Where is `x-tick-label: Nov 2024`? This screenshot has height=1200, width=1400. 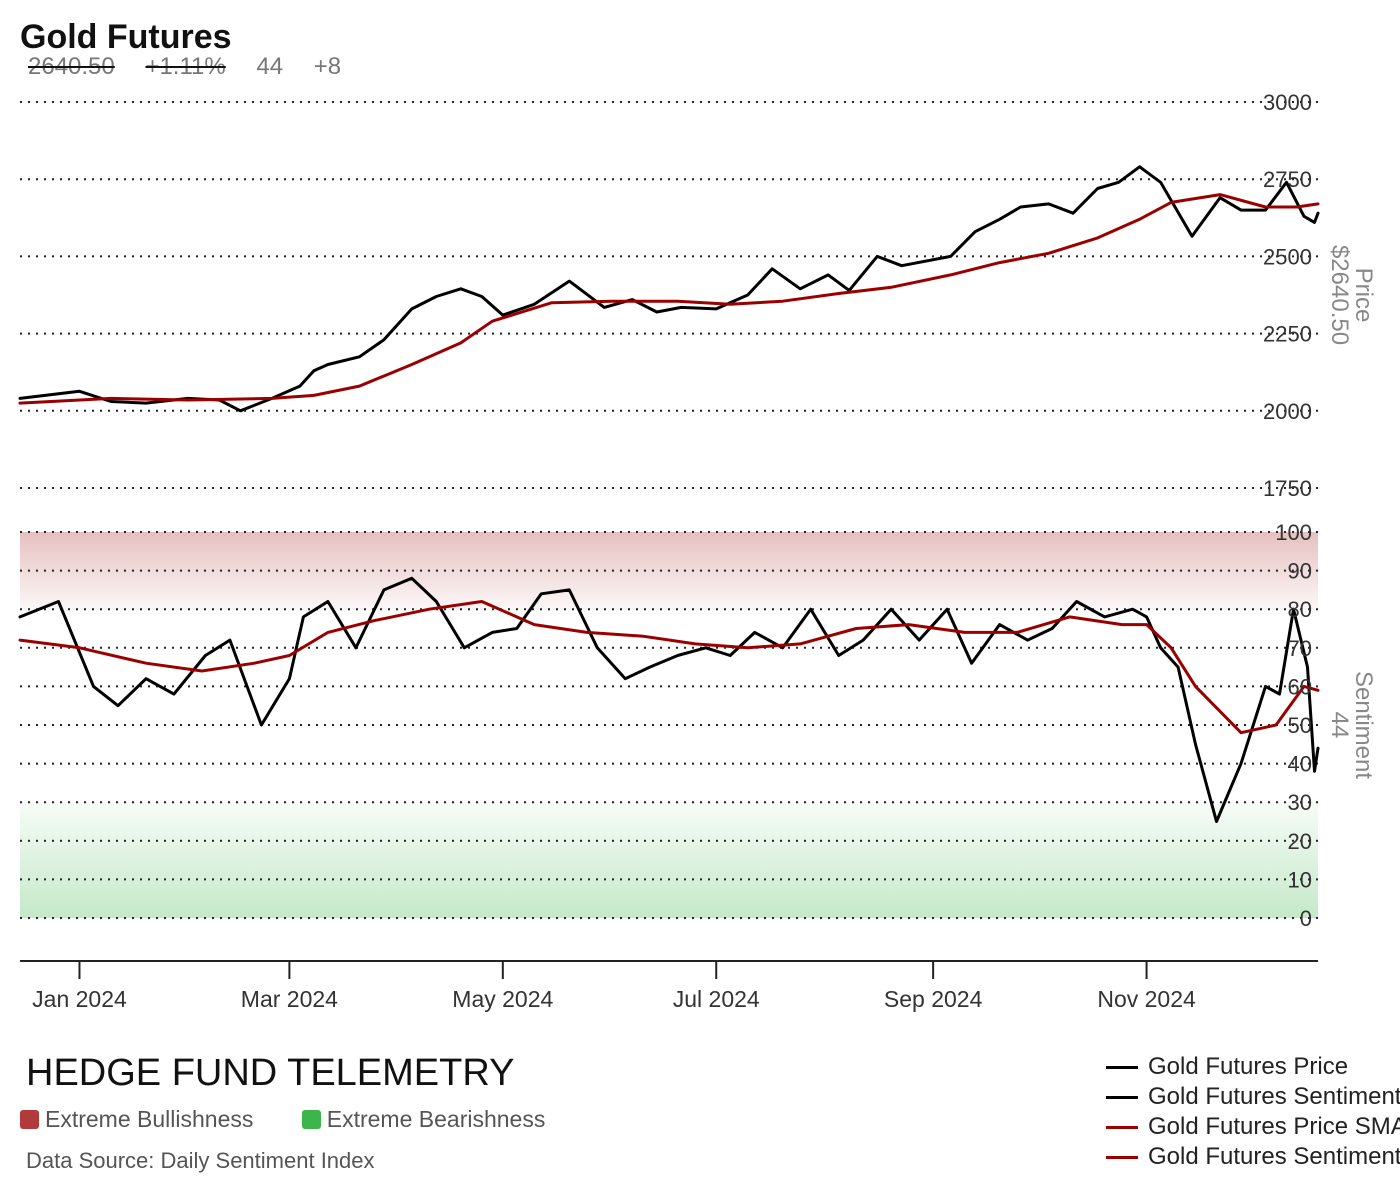
x-tick-label: Nov 2024 is located at coordinates (1146, 999).